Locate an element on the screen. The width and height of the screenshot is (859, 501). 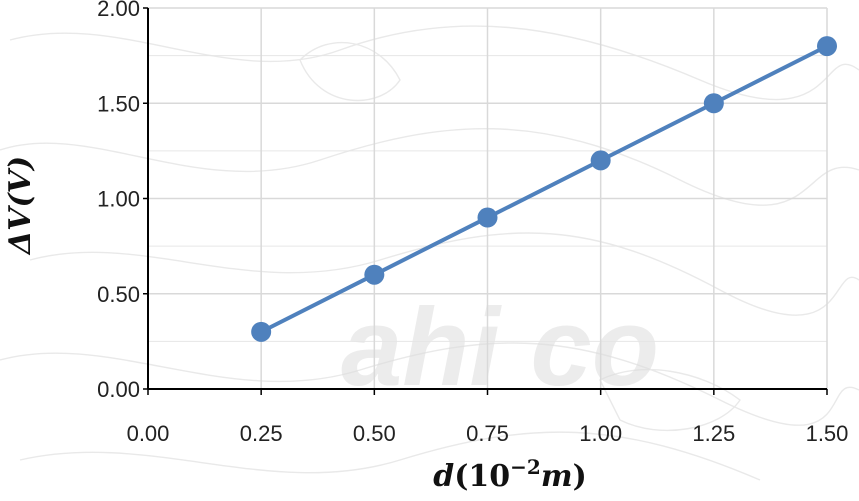
x-tick-label-4: 1.00 is located at coordinates (600, 433).